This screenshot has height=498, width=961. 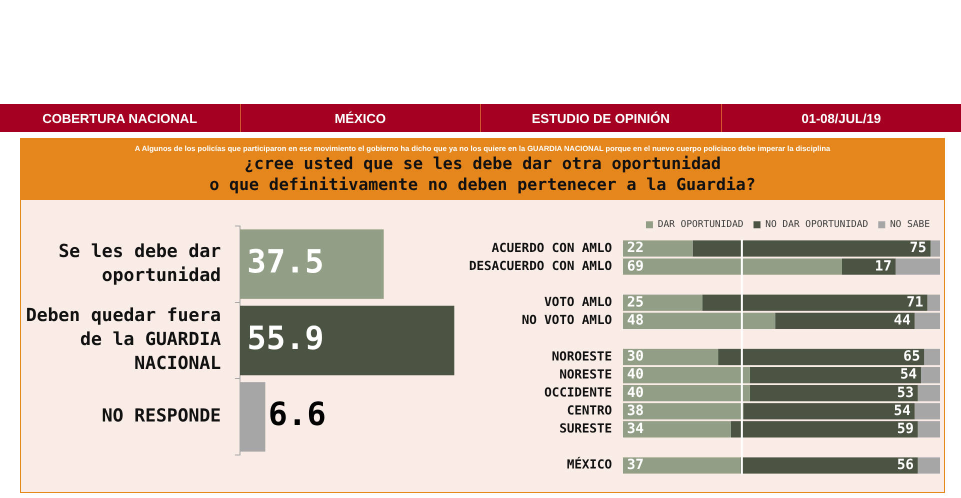 I want to click on y-tick-label: NOROESTE, so click(x=582, y=356).